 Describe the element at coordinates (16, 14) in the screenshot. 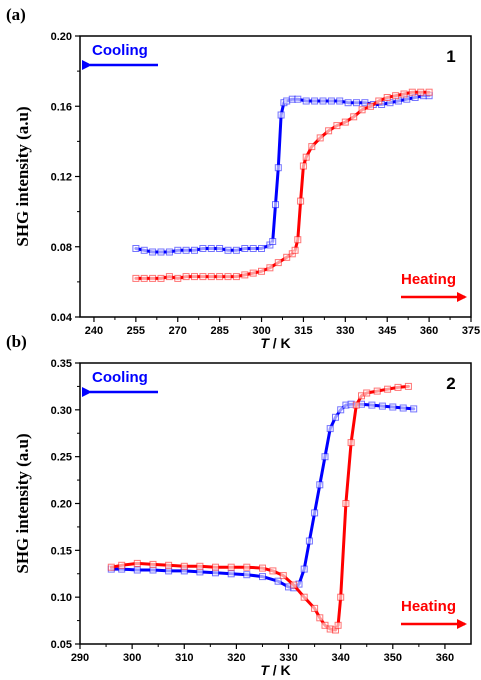

I see `panel-label: (a)` at that location.